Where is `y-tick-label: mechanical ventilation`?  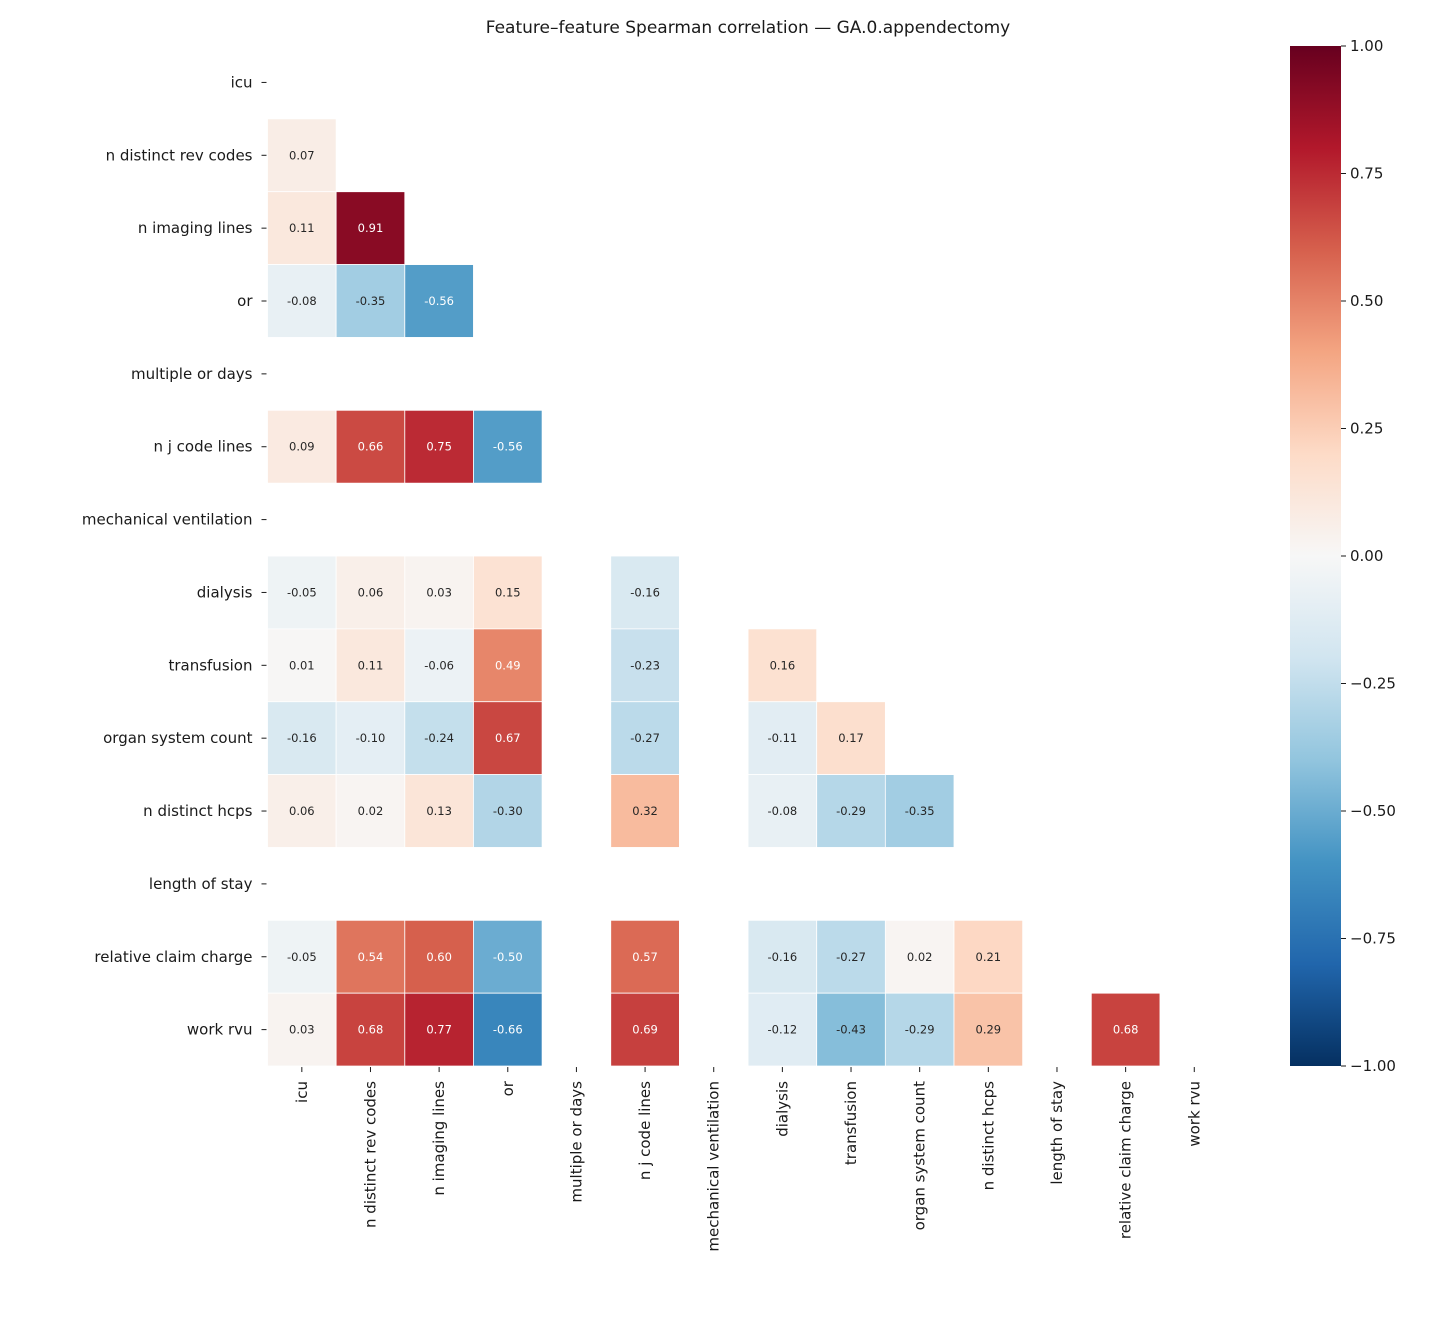 y-tick-label: mechanical ventilation is located at coordinates (167, 520).